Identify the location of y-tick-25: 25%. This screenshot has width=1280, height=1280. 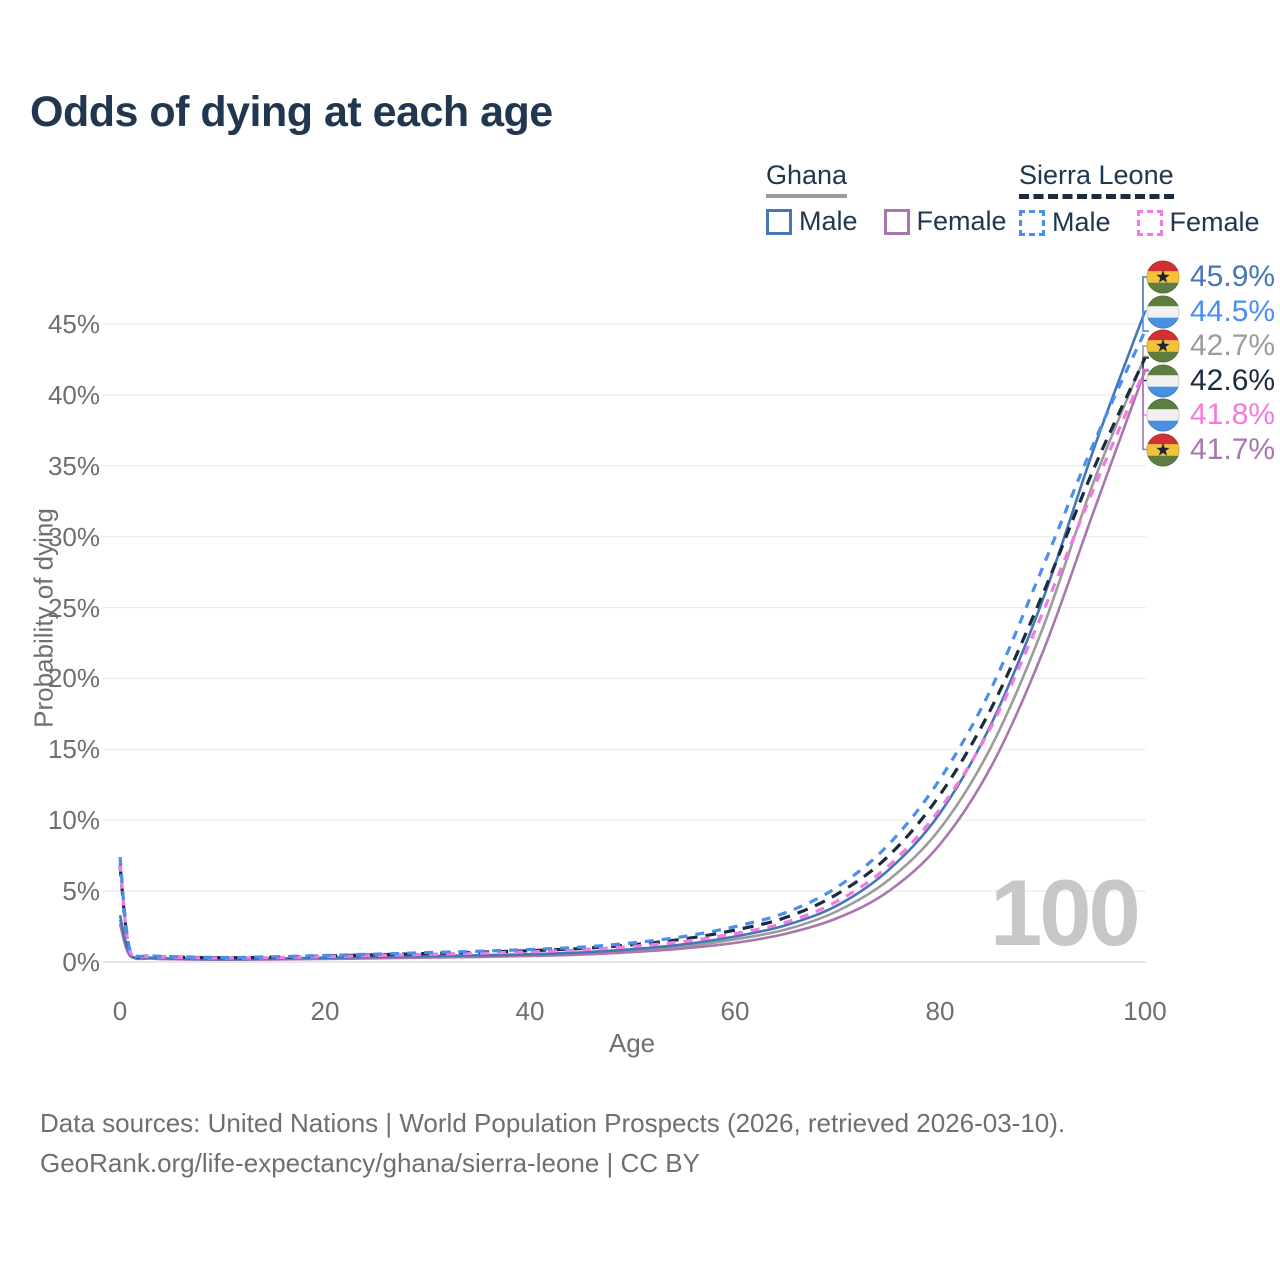
(73, 607).